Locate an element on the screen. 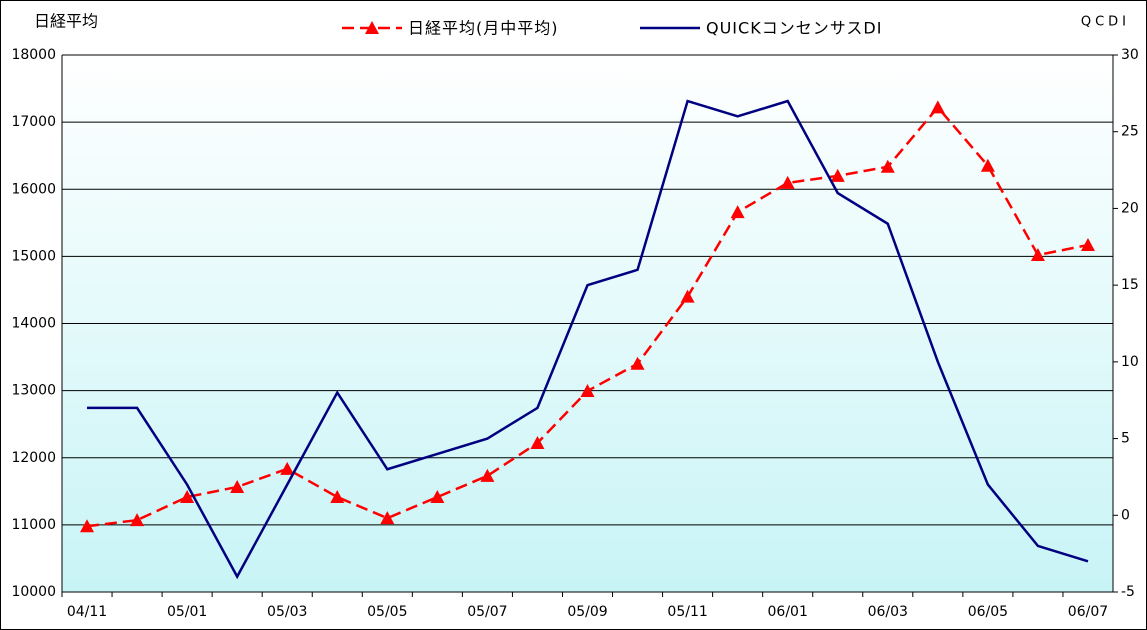 The height and width of the screenshot is (630, 1147). y2-axis-title: QCDI is located at coordinates (1105, 22).